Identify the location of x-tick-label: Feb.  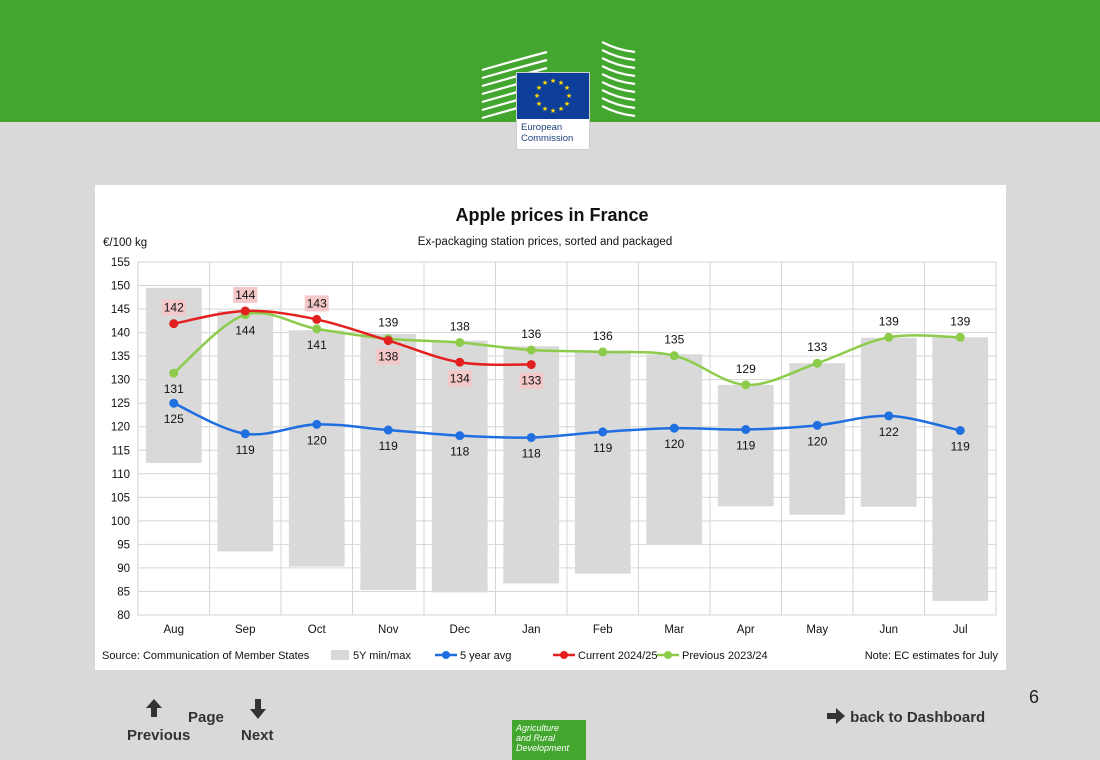
(603, 630).